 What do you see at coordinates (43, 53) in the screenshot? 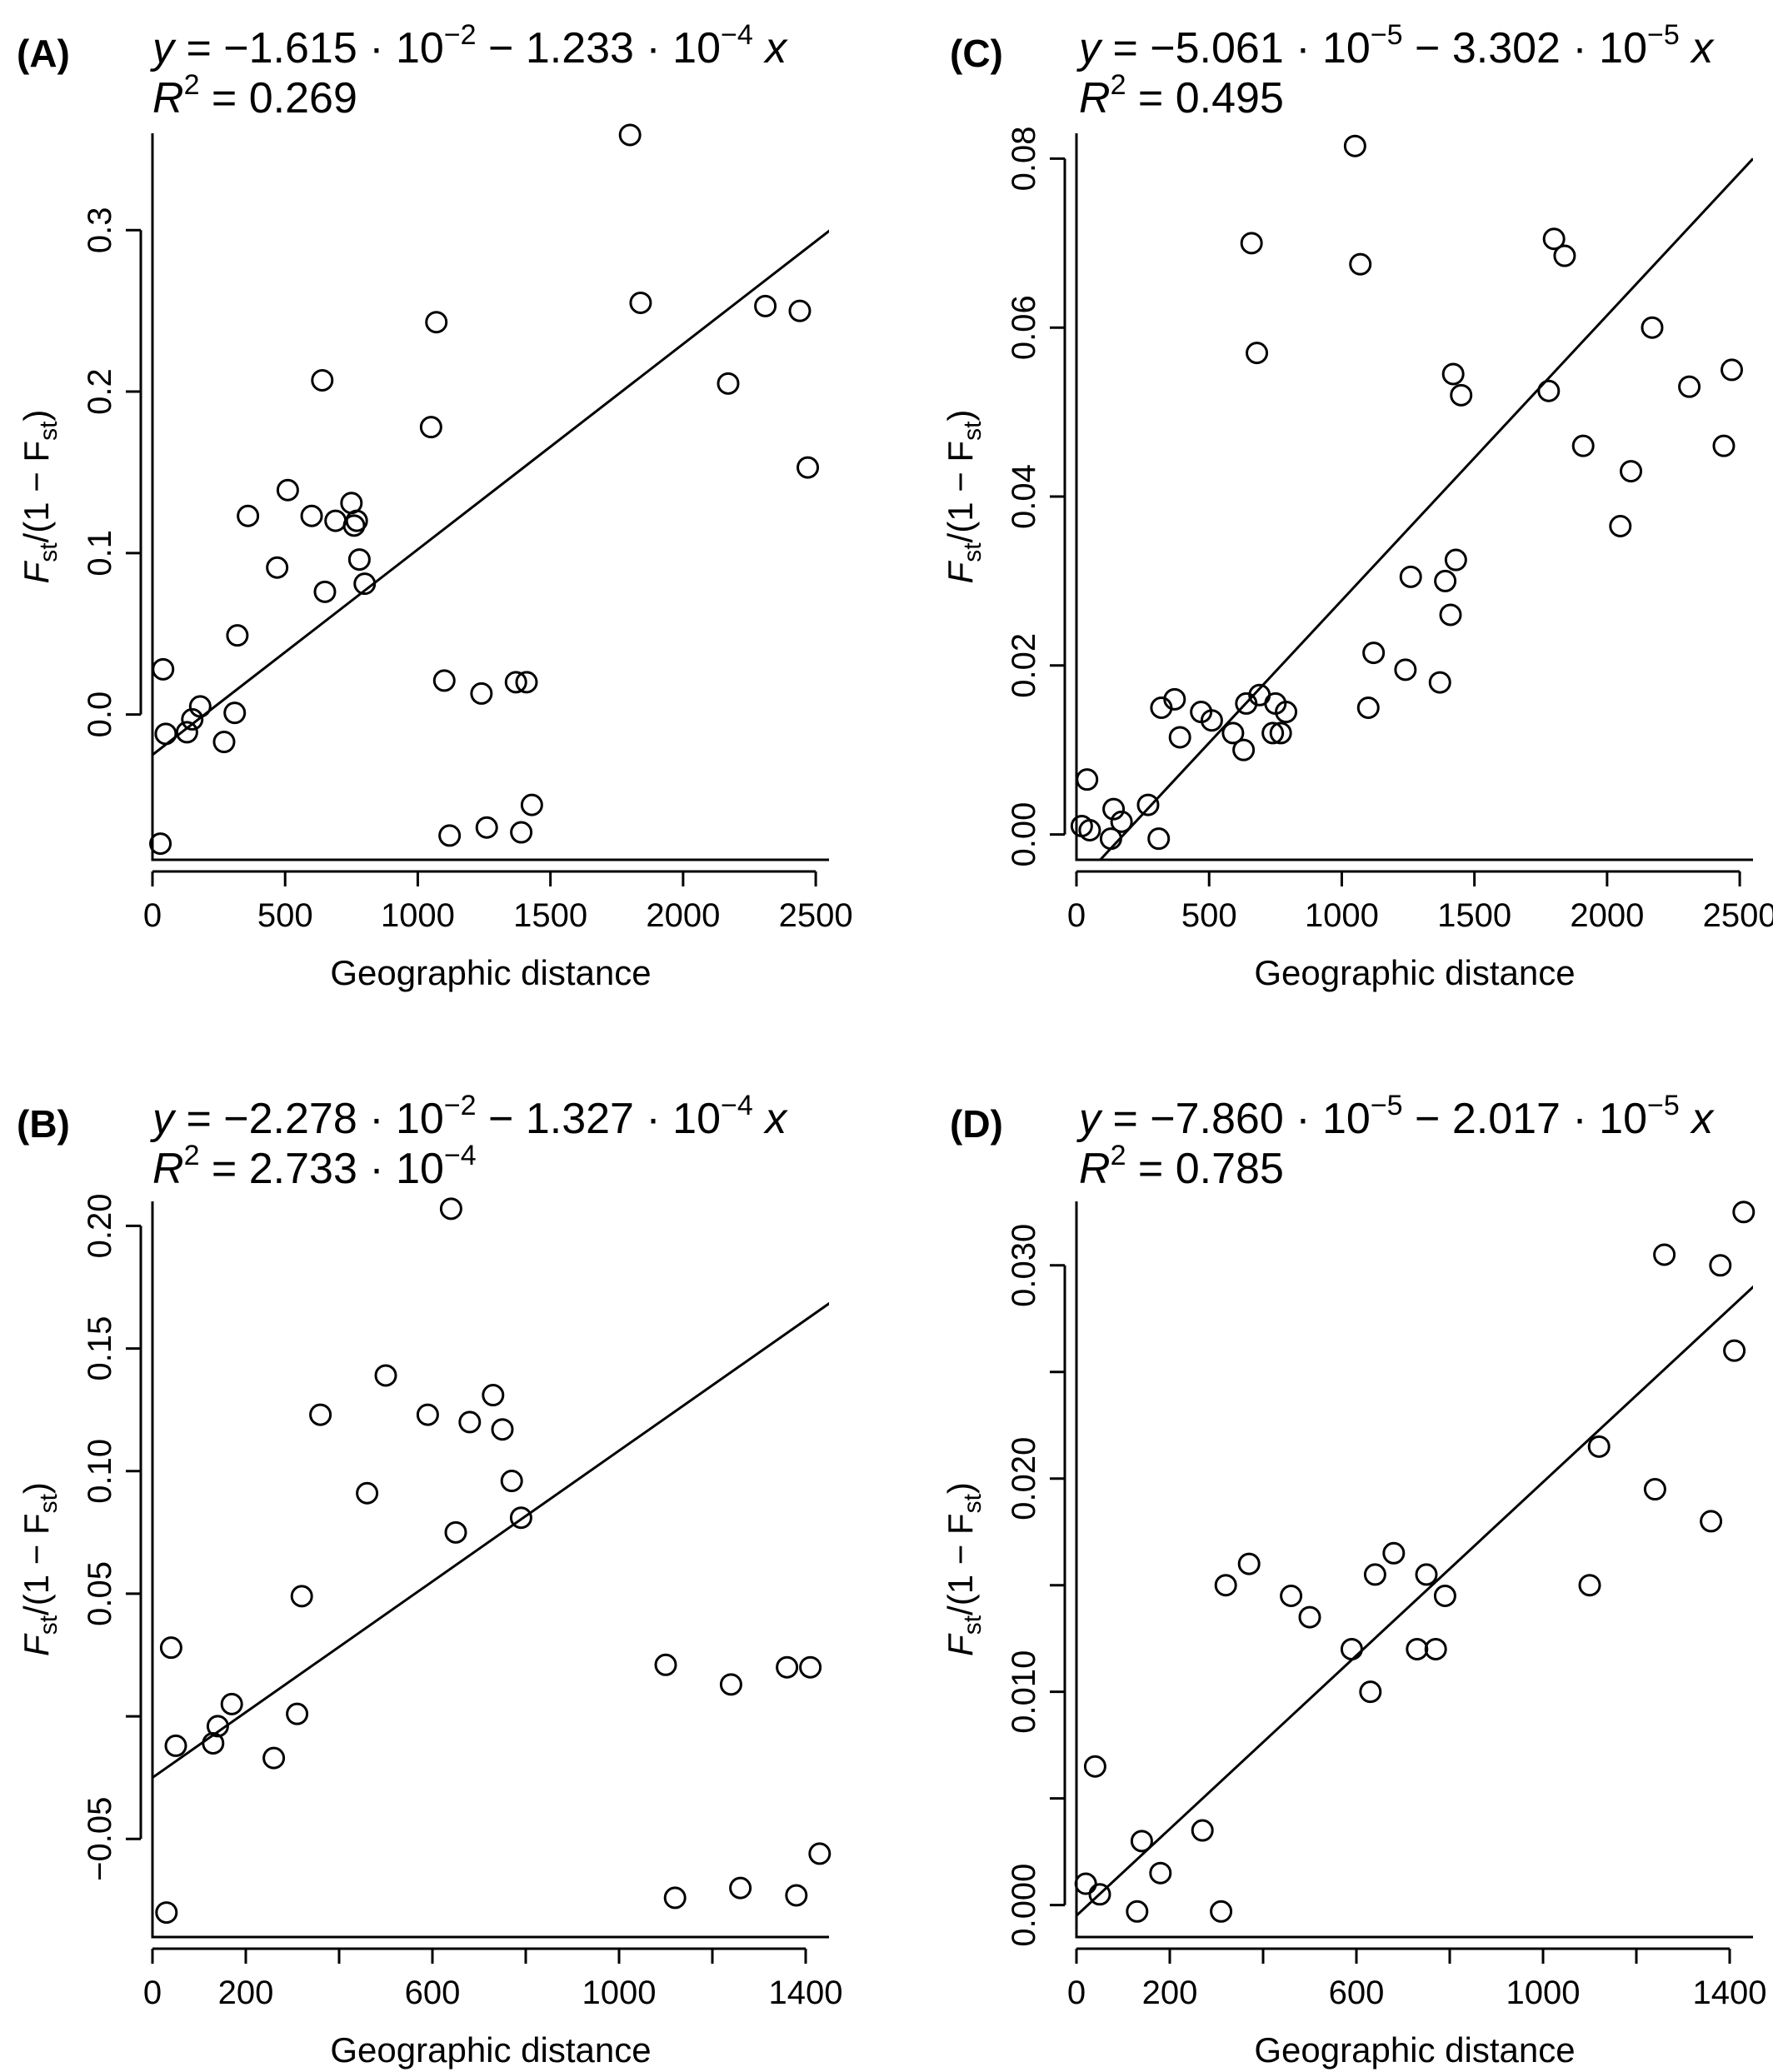
I see `panel-label: (A)` at bounding box center [43, 53].